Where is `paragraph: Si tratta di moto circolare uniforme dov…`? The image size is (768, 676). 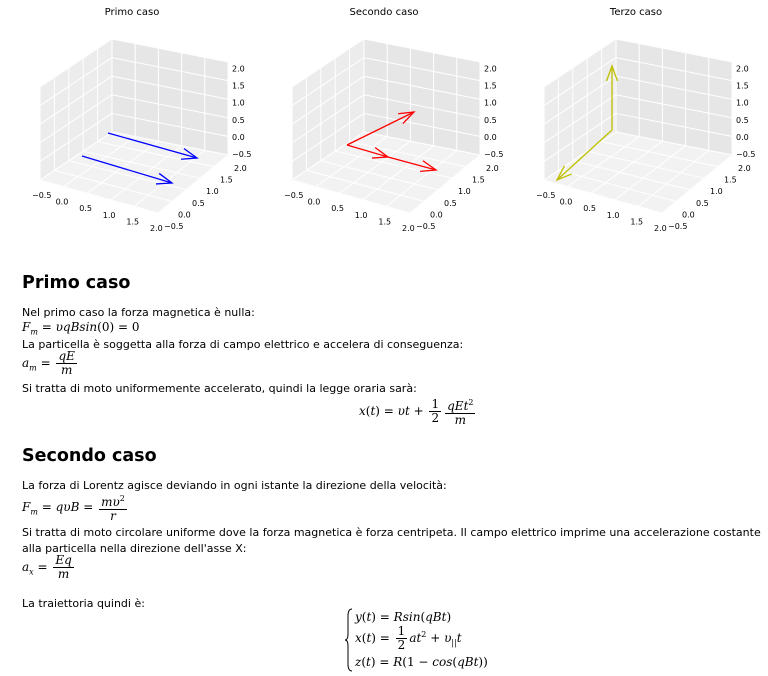 paragraph: Si tratta di moto circolare uniforme dov… is located at coordinates (391, 540).